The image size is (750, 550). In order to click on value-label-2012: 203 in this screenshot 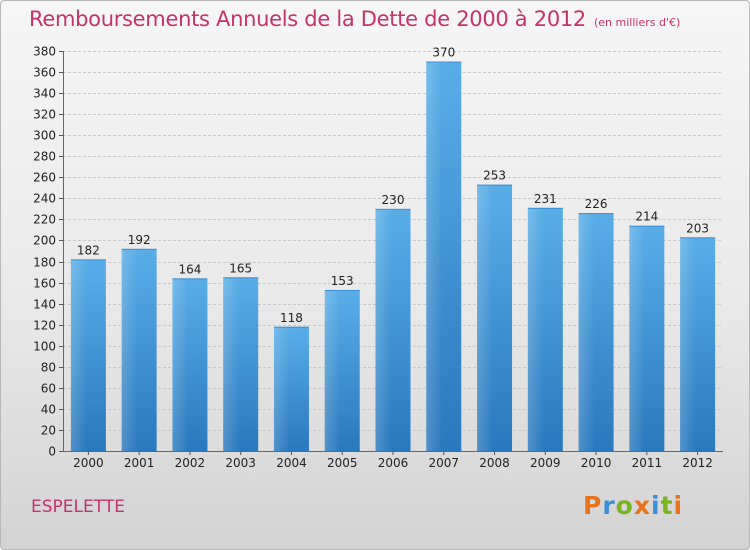, I will do `click(697, 228)`.